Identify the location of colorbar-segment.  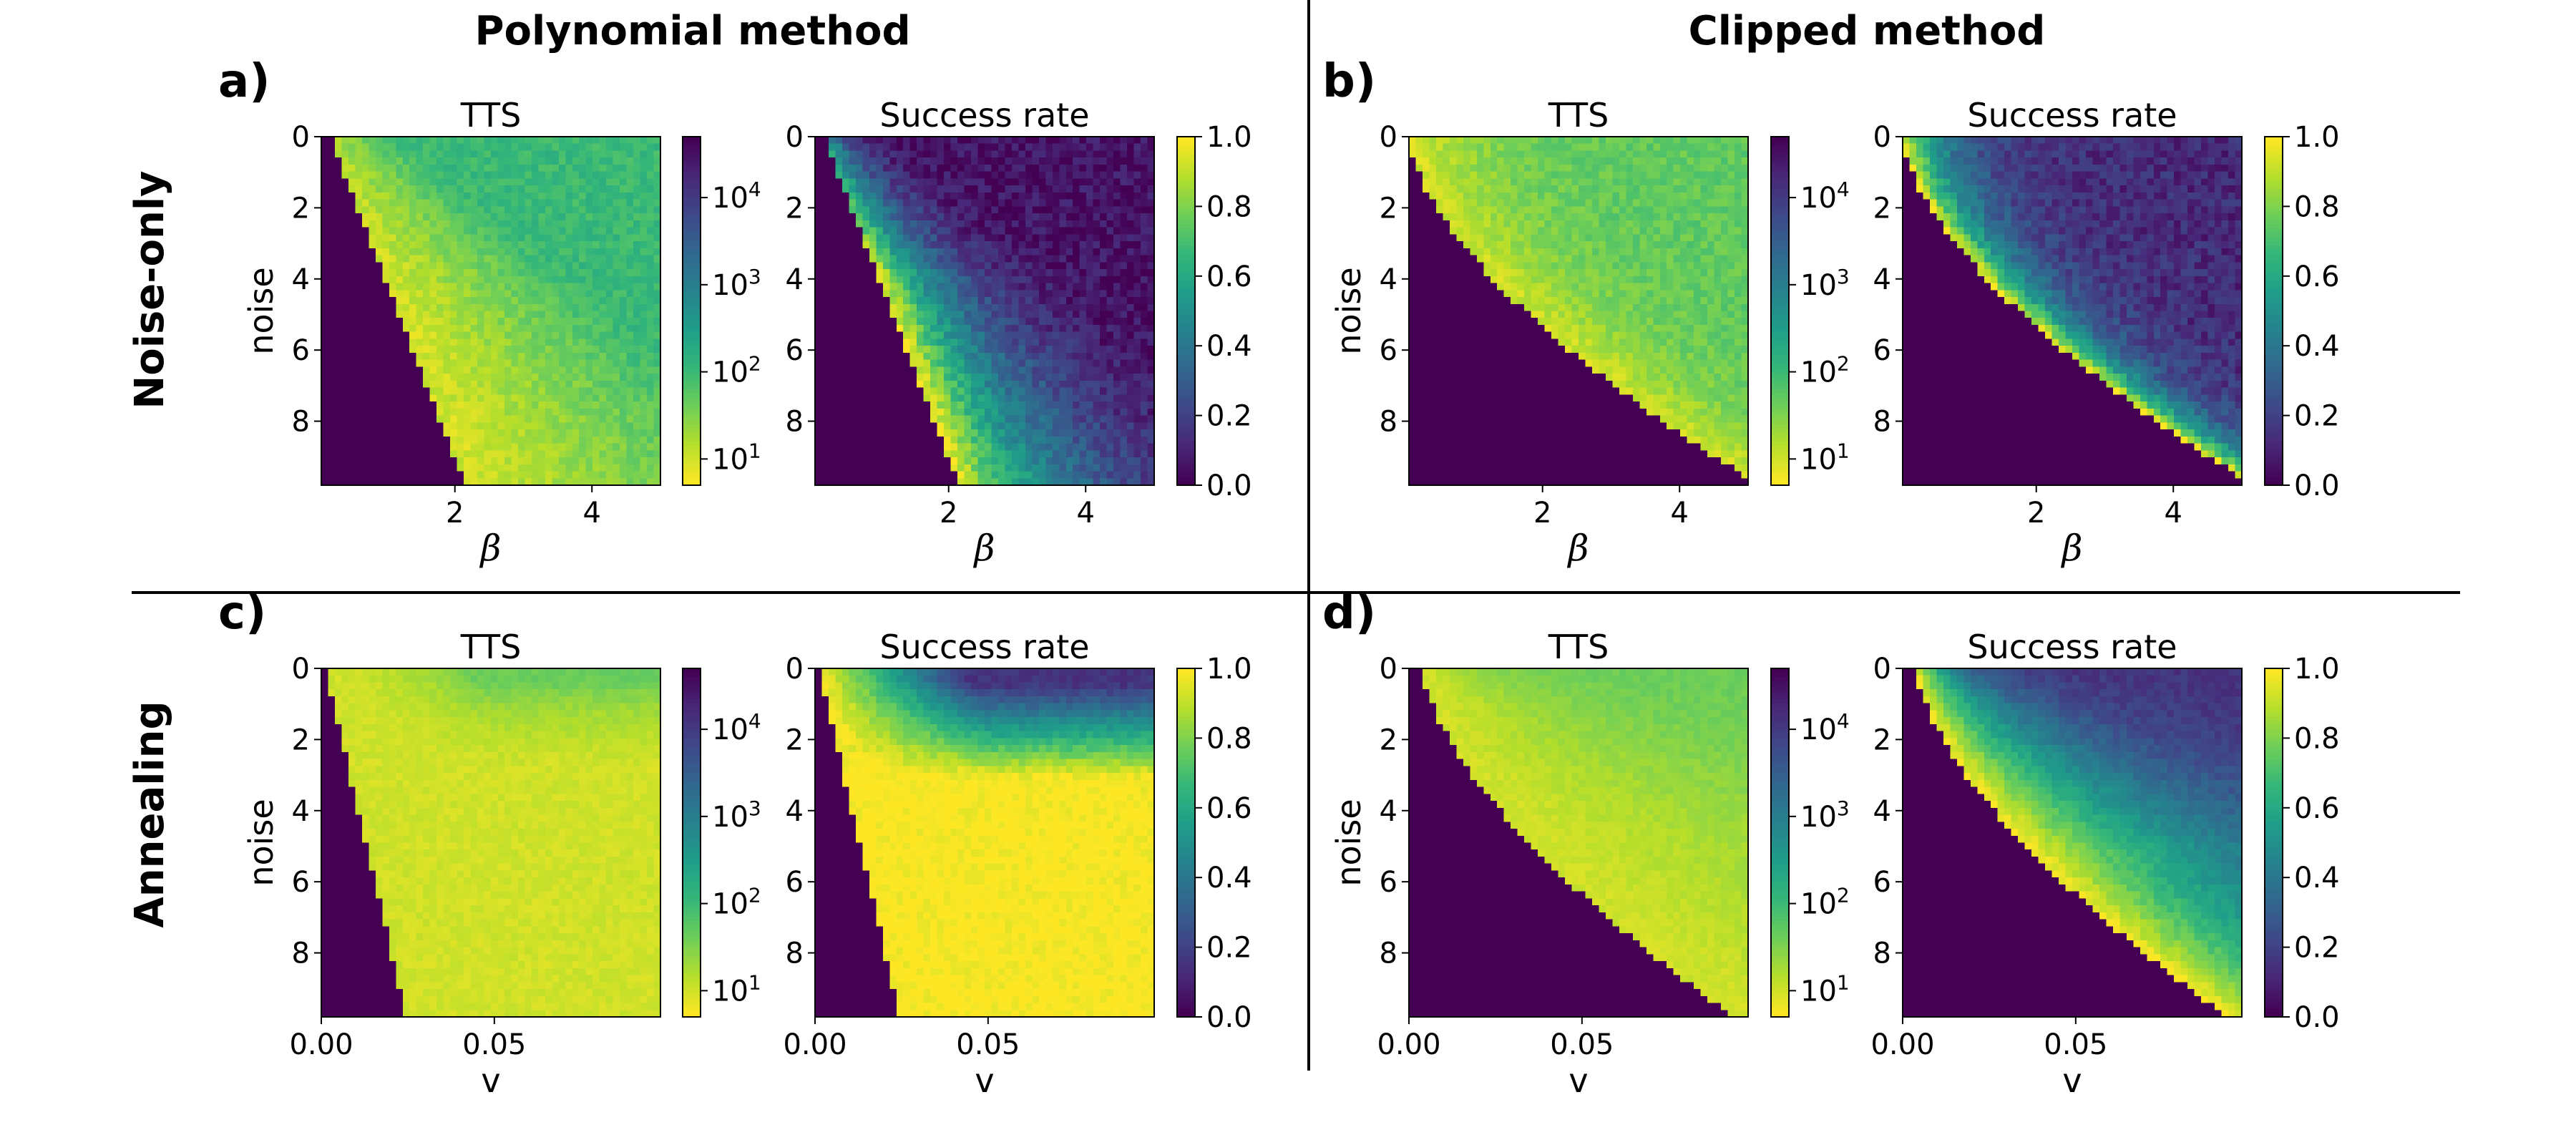
(692, 370).